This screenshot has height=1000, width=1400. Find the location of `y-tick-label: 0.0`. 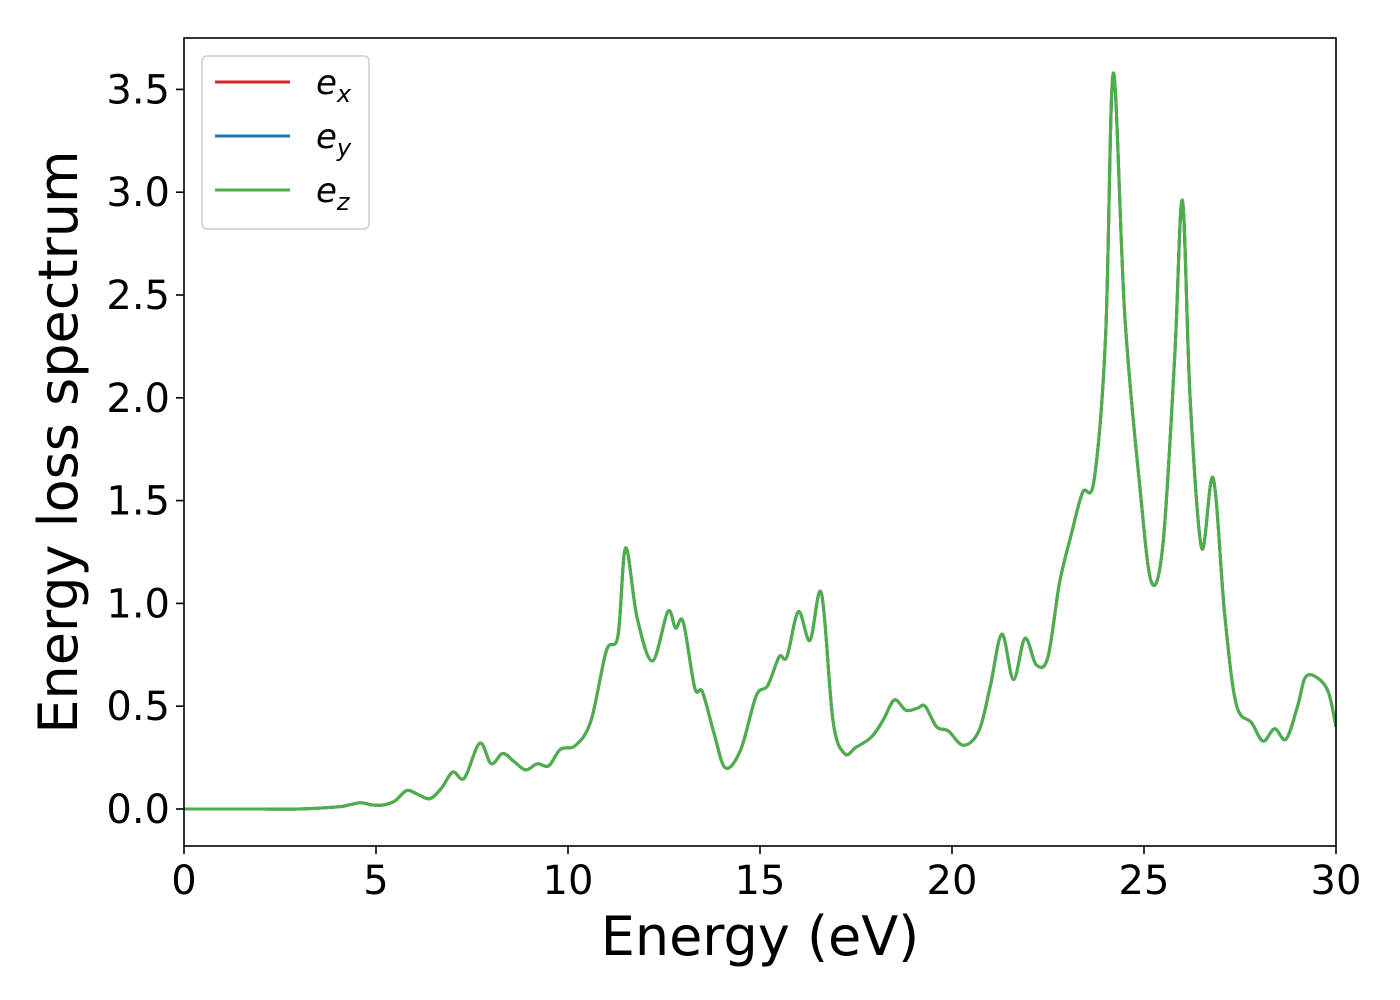

y-tick-label: 0.0 is located at coordinates (138, 810).